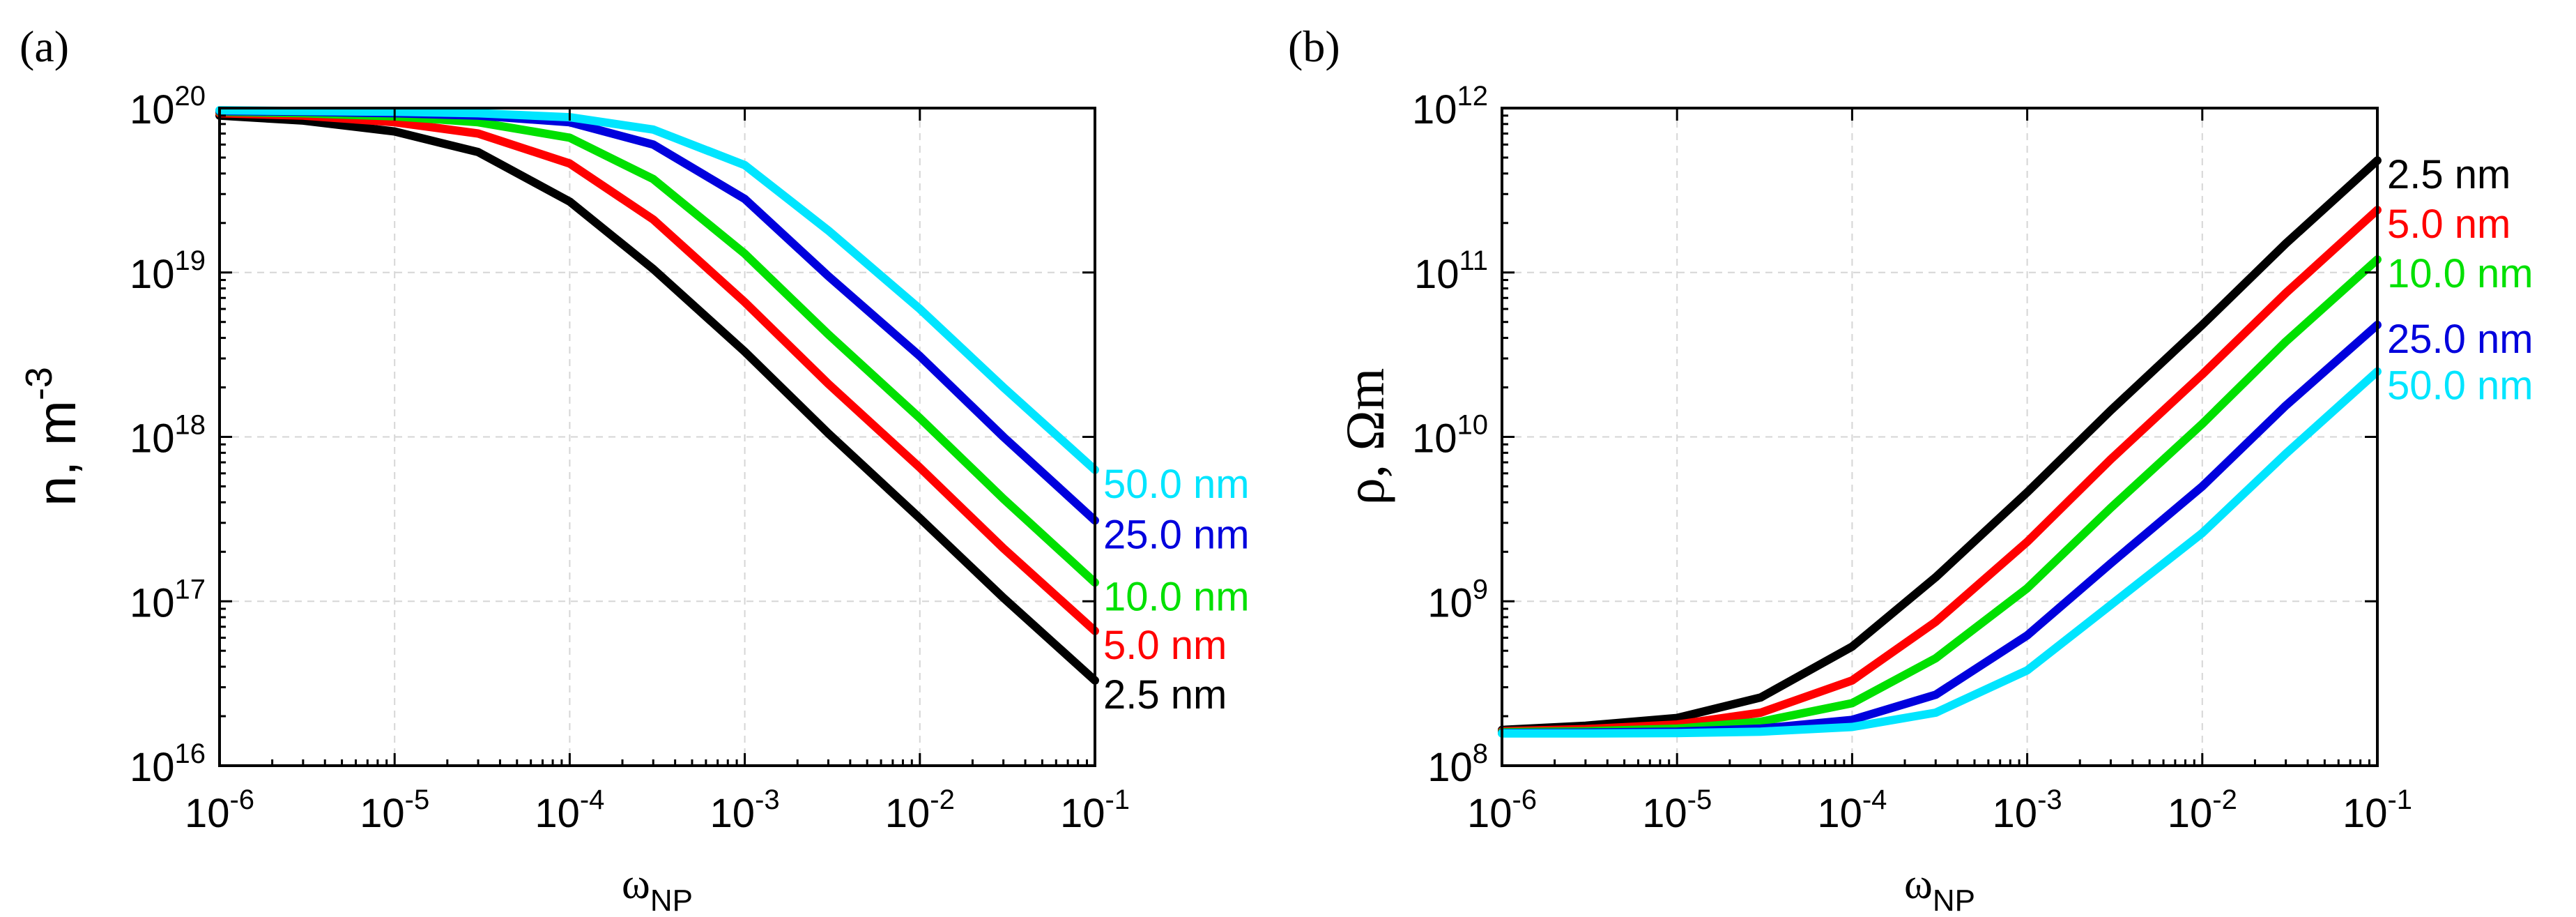 The image size is (2576, 917). Describe the element at coordinates (1314, 46) in the screenshot. I see `panel-b-label: (b)` at that location.